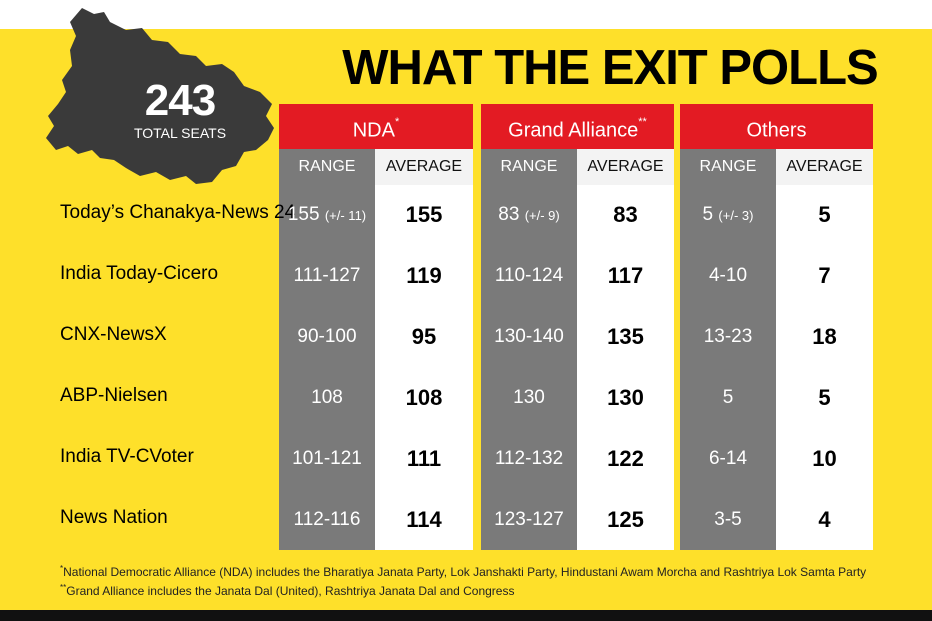  I want to click on nda-range-cell: 112-116, so click(327, 519).